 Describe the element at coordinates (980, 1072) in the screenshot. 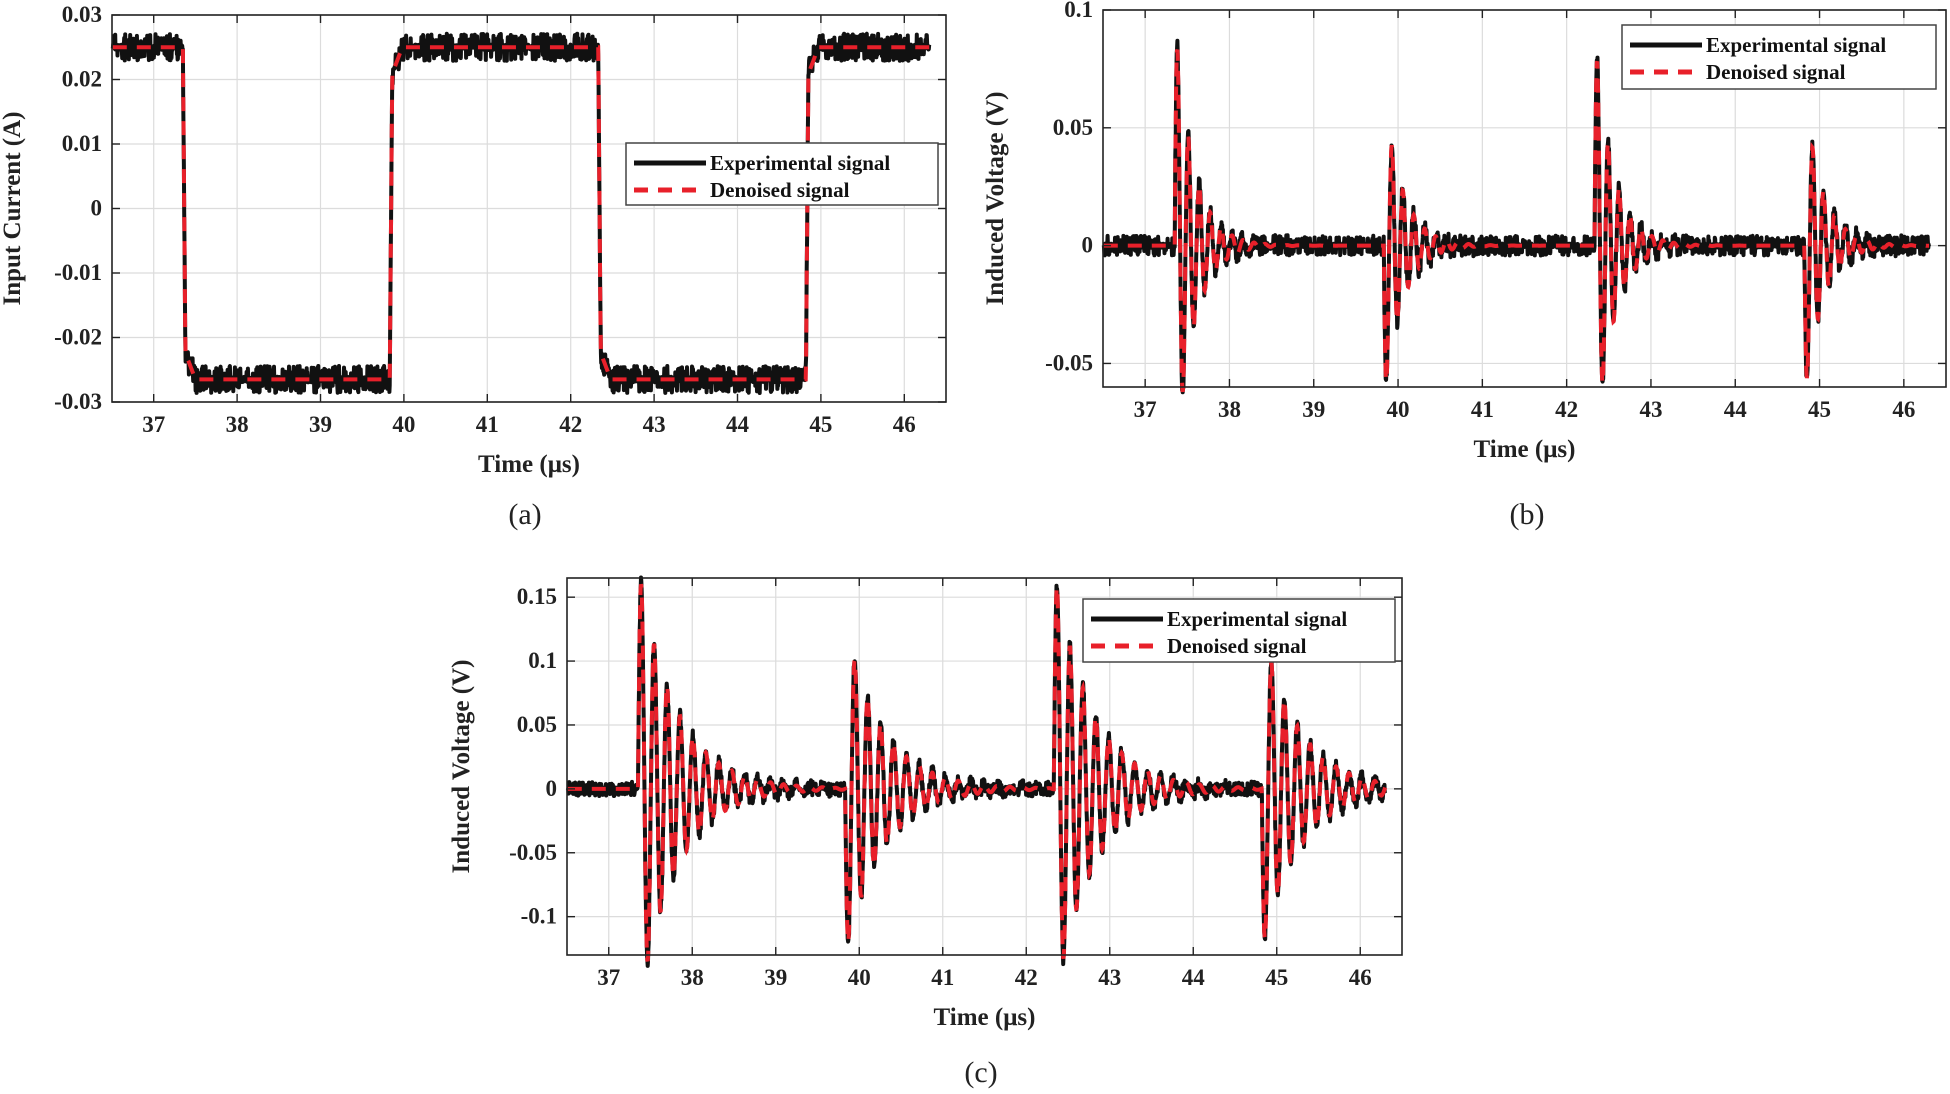

I see `panel-caption: (c)` at that location.